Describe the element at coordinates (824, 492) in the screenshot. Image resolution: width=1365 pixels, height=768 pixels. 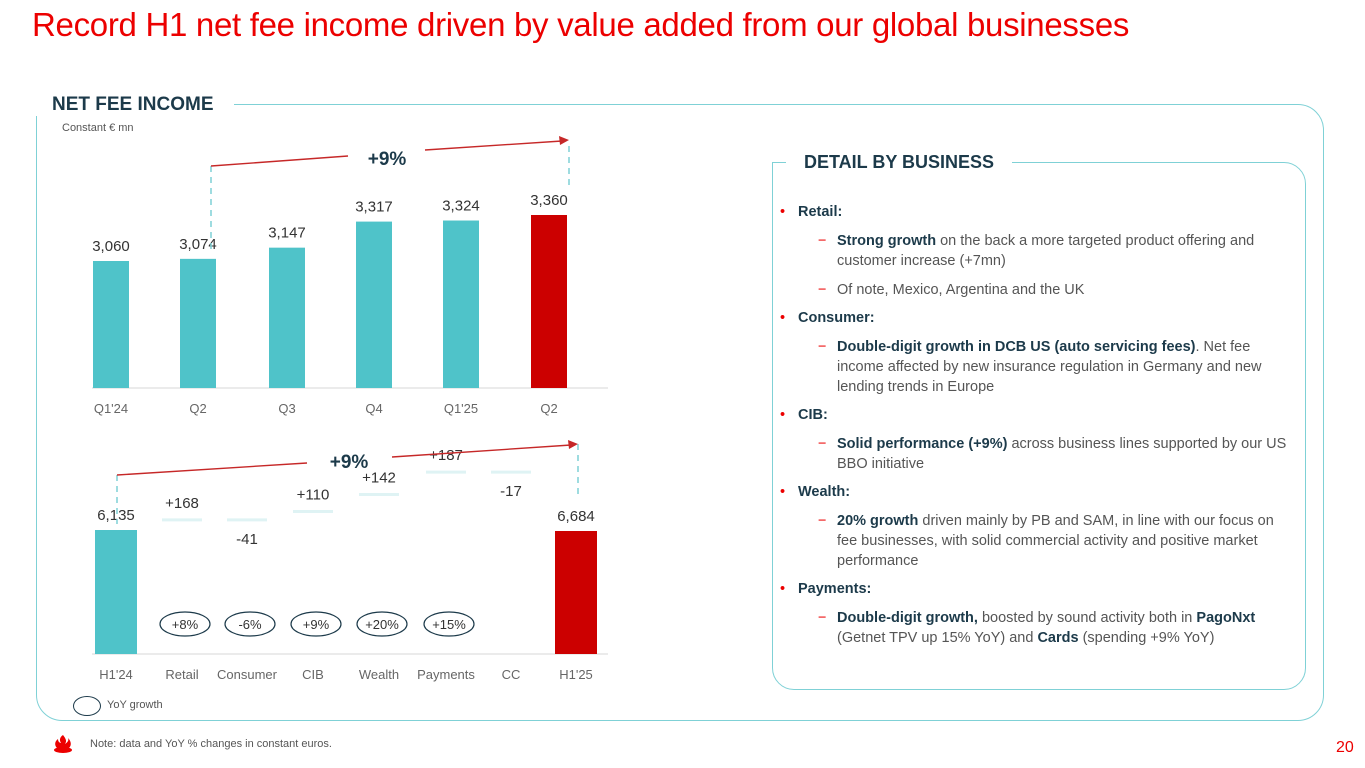
I see `business-name: Wealth:` at that location.